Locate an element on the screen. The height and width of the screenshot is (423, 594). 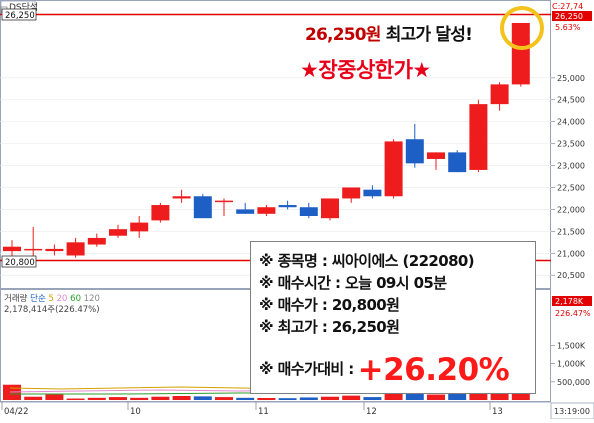
time-tick-label: 12 is located at coordinates (371, 412).